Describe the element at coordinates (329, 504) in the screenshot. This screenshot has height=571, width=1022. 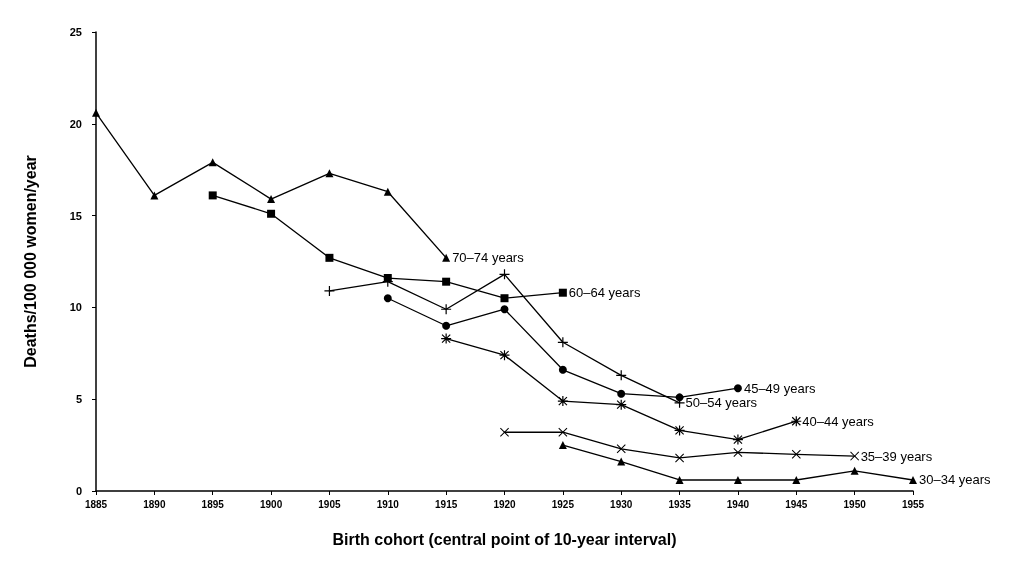
I see `x-tick-label: 1905` at that location.